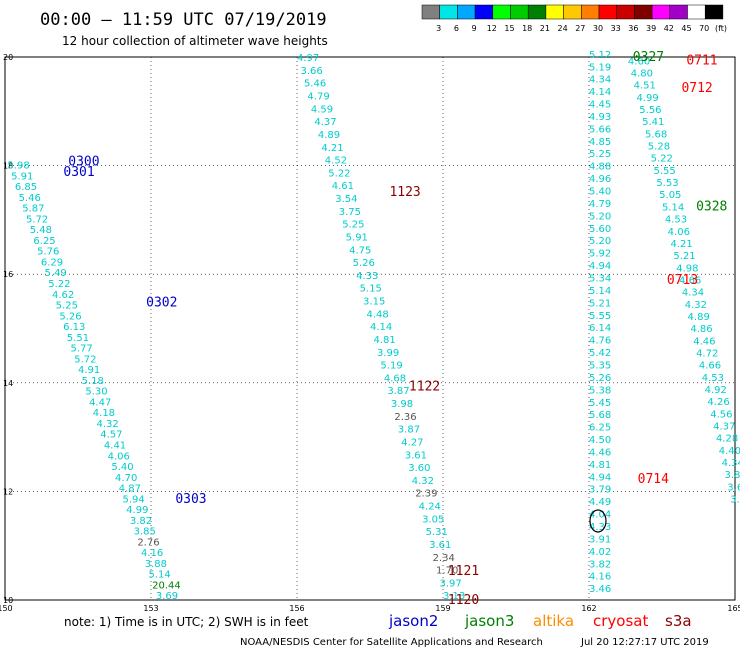 The width and height of the screenshot is (740, 650). I want to click on wave-height-value: 3.97, so click(451, 583).